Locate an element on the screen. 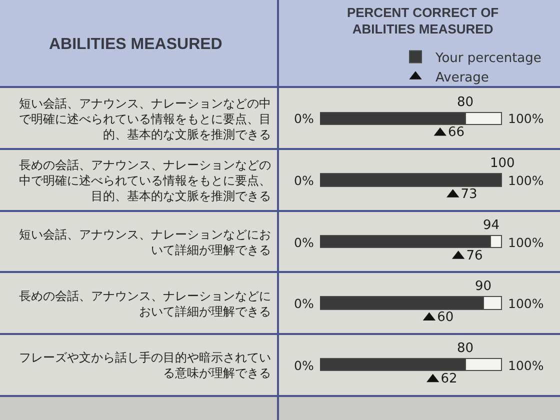  data-label: 76 is located at coordinates (474, 256).